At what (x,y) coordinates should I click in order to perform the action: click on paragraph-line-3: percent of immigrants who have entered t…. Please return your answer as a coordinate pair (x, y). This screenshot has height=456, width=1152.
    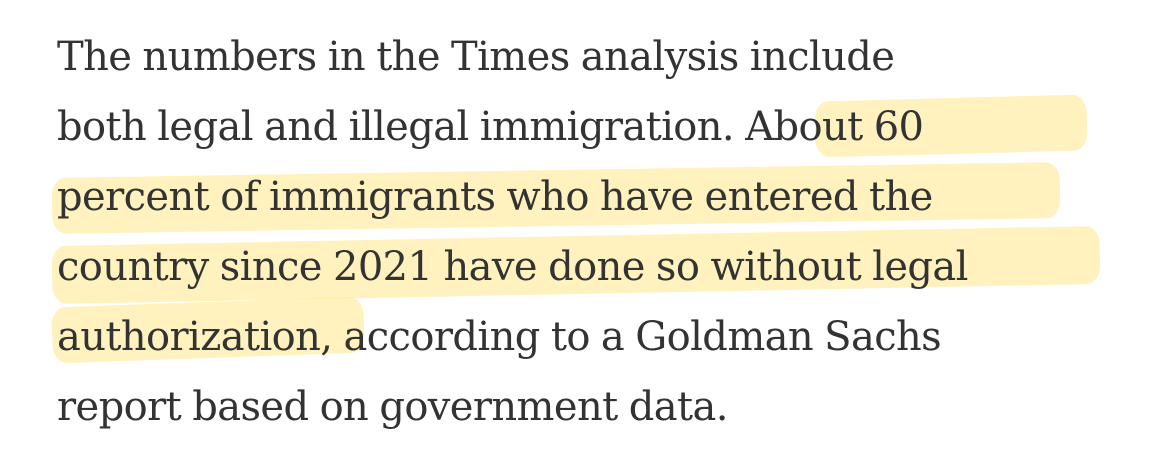
    Looking at the image, I should click on (597, 197).